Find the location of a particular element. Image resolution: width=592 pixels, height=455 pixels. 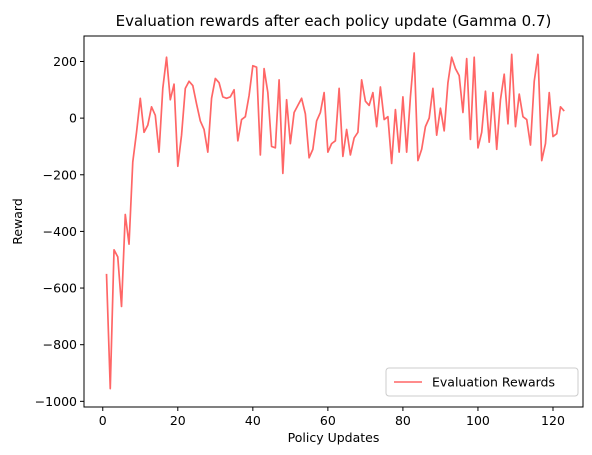

y-tick-label: 200 is located at coordinates (65, 61).